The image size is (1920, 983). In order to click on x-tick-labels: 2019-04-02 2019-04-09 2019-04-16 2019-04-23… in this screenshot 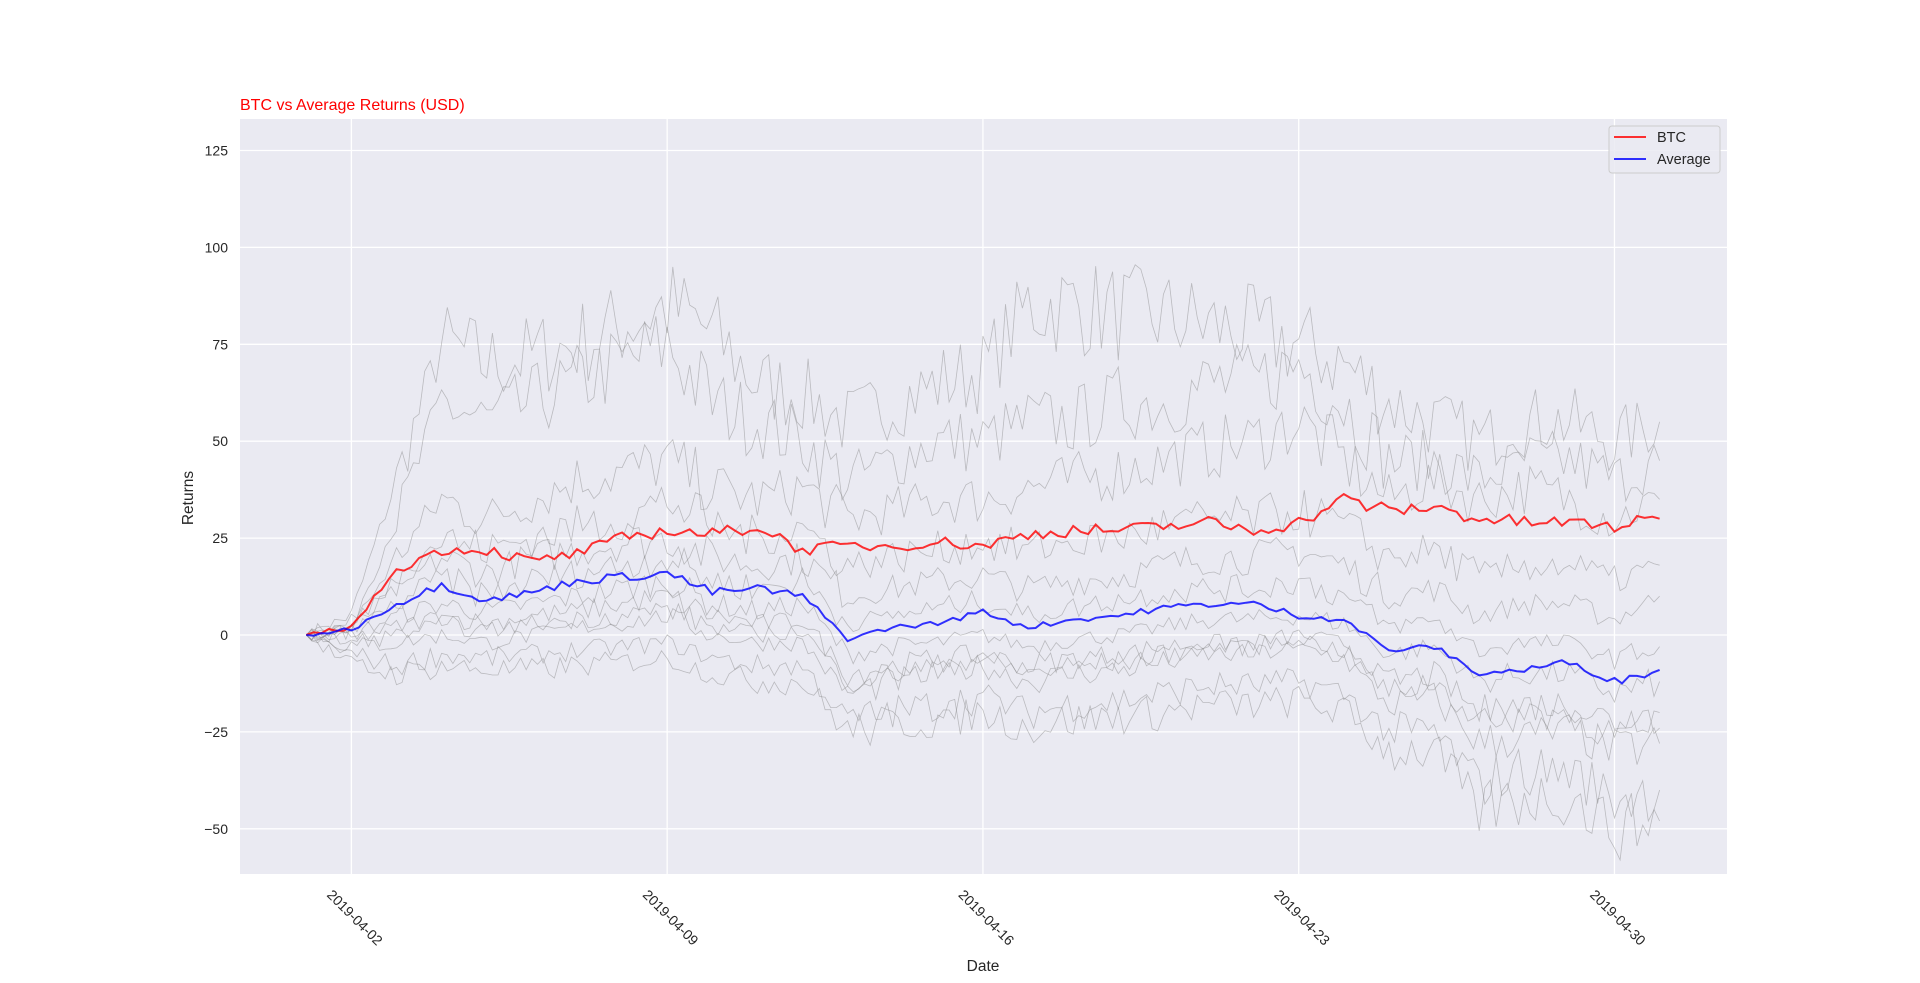, I will do `click(986, 917)`.